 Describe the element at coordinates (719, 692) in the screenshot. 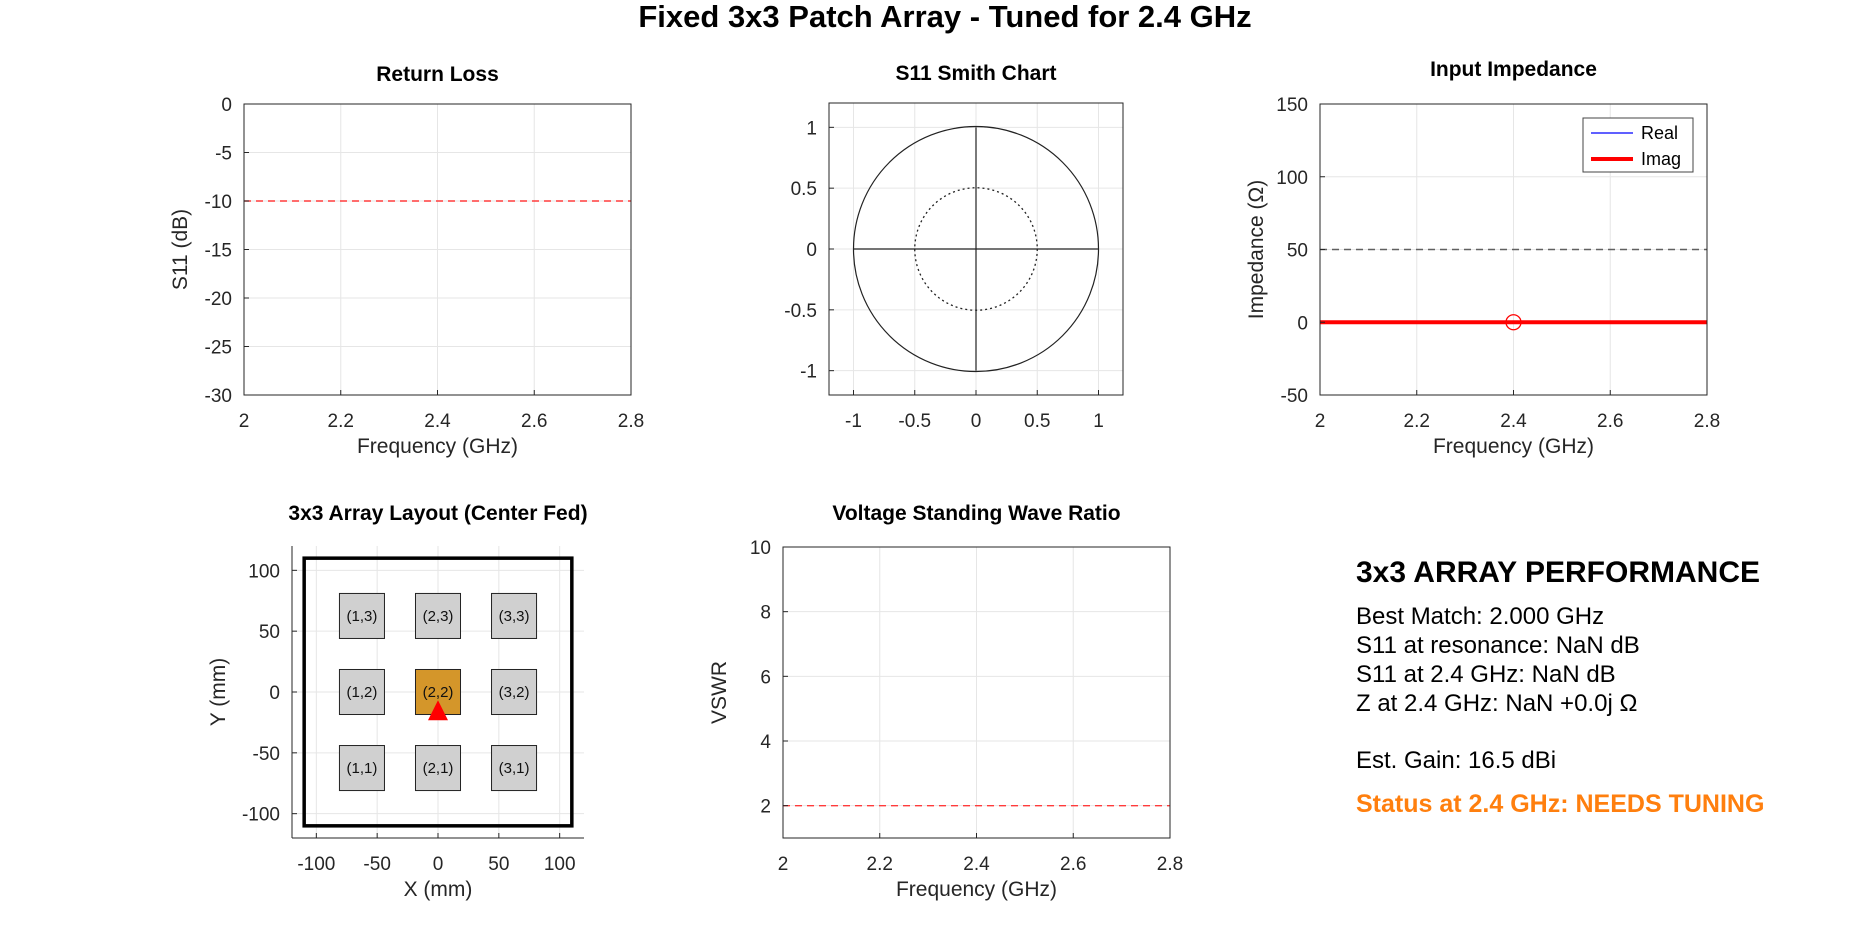

I see `y-axis-label: VSWR` at that location.